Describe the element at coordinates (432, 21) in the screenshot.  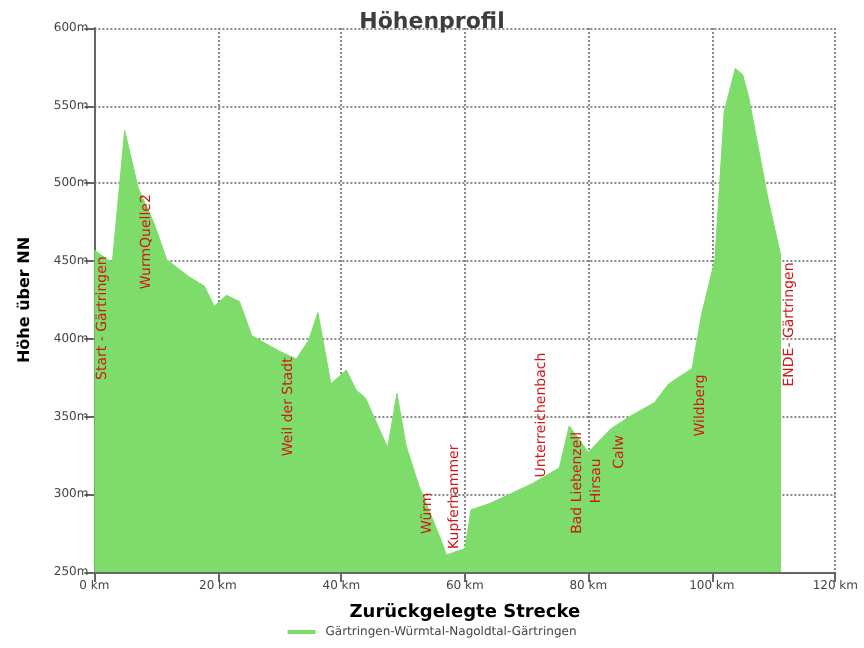
I see `chart-title: Höhenprofil` at that location.